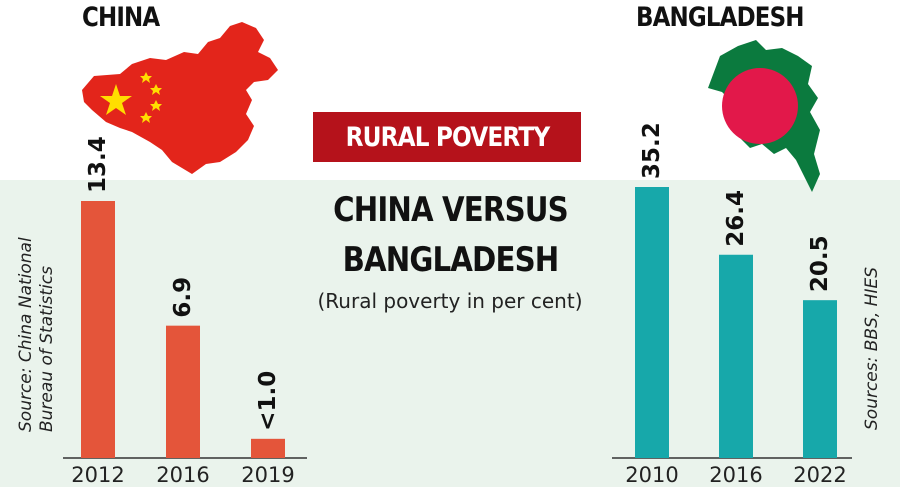 This screenshot has height=487, width=900. What do you see at coordinates (651, 475) in the screenshot?
I see `bangladesh-category-label-2010: 2010` at bounding box center [651, 475].